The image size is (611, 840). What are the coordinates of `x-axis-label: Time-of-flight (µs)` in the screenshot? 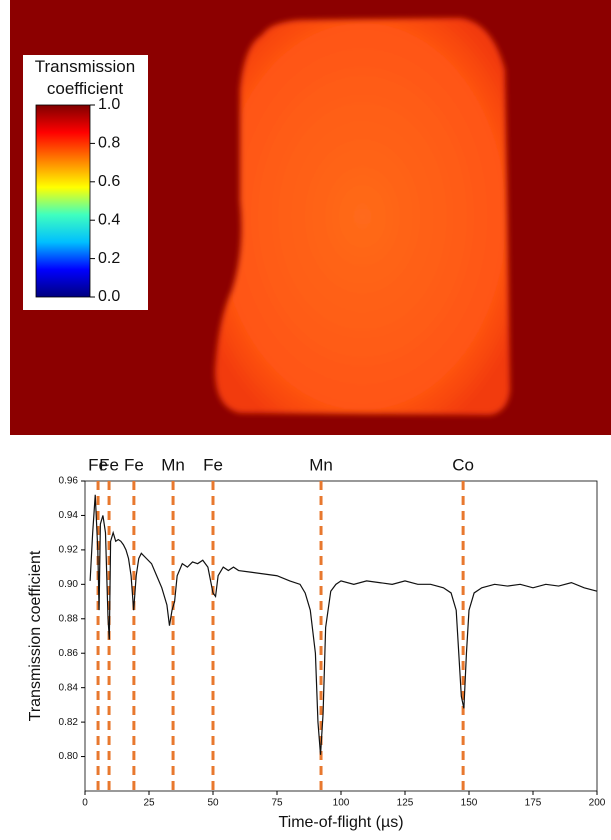 It's located at (340, 822).